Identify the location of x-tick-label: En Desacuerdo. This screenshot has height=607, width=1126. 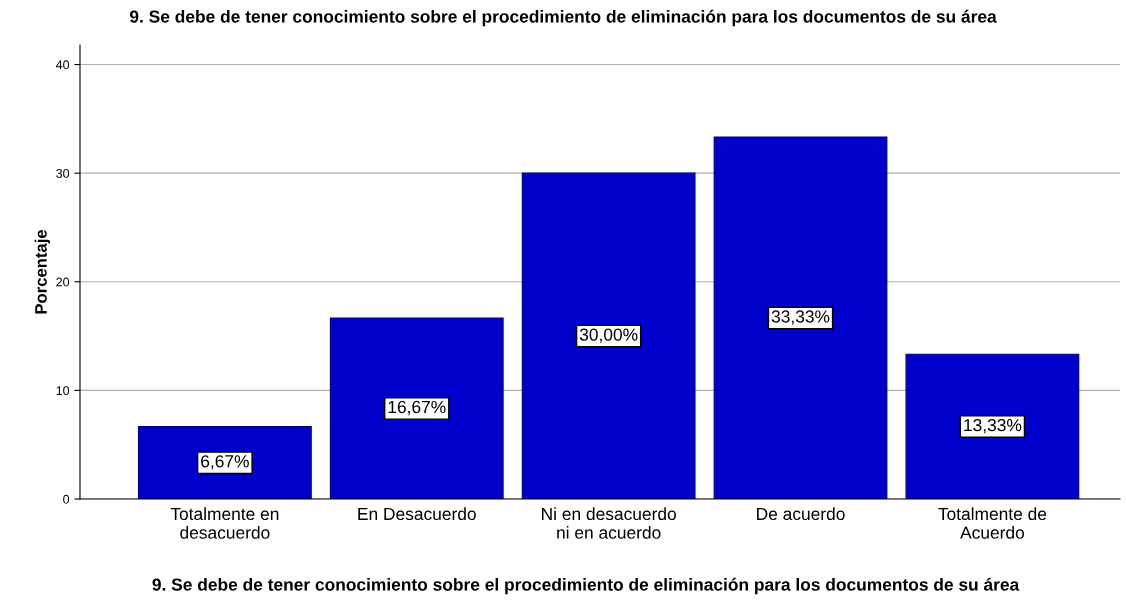
(417, 514).